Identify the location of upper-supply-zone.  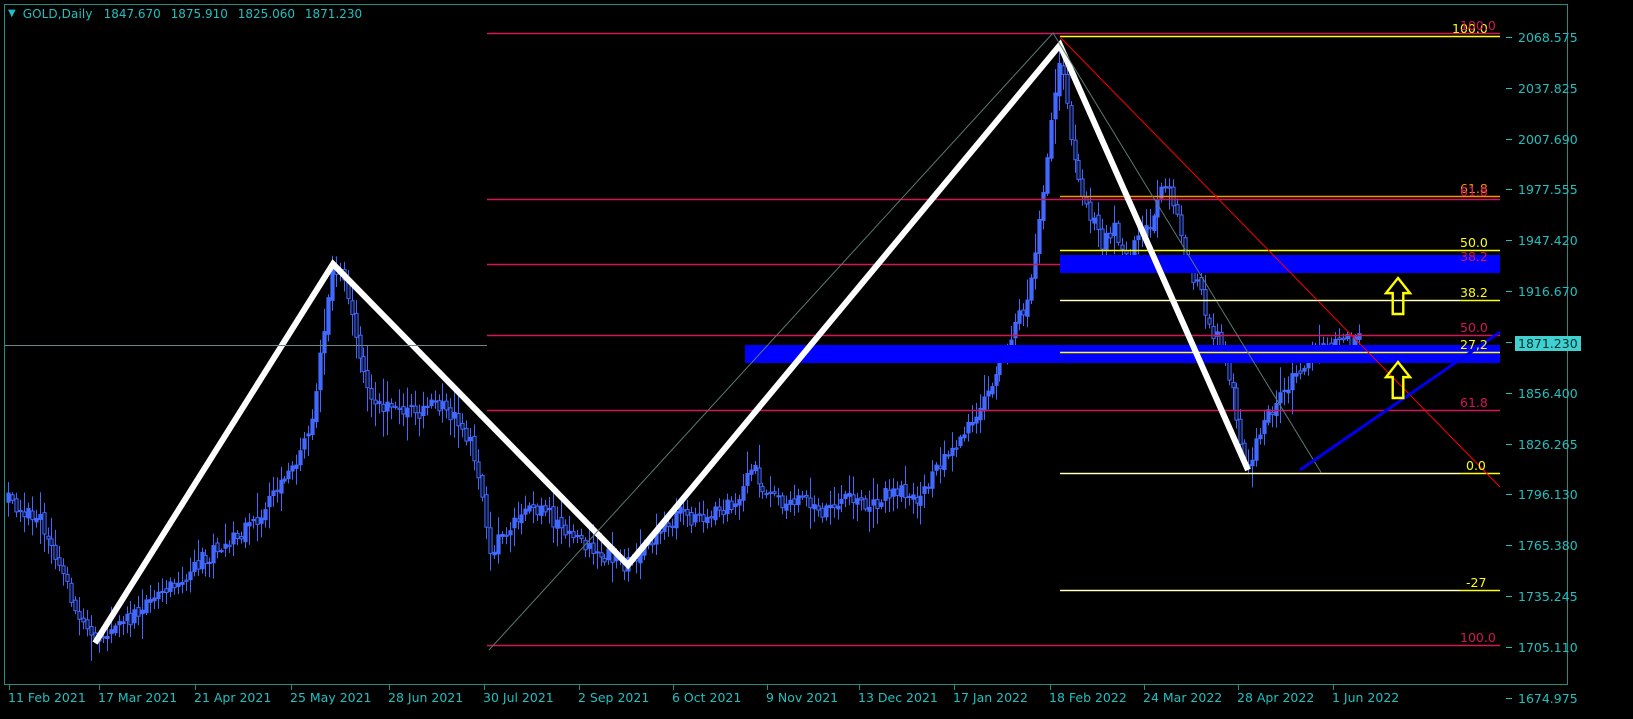
(1280, 264).